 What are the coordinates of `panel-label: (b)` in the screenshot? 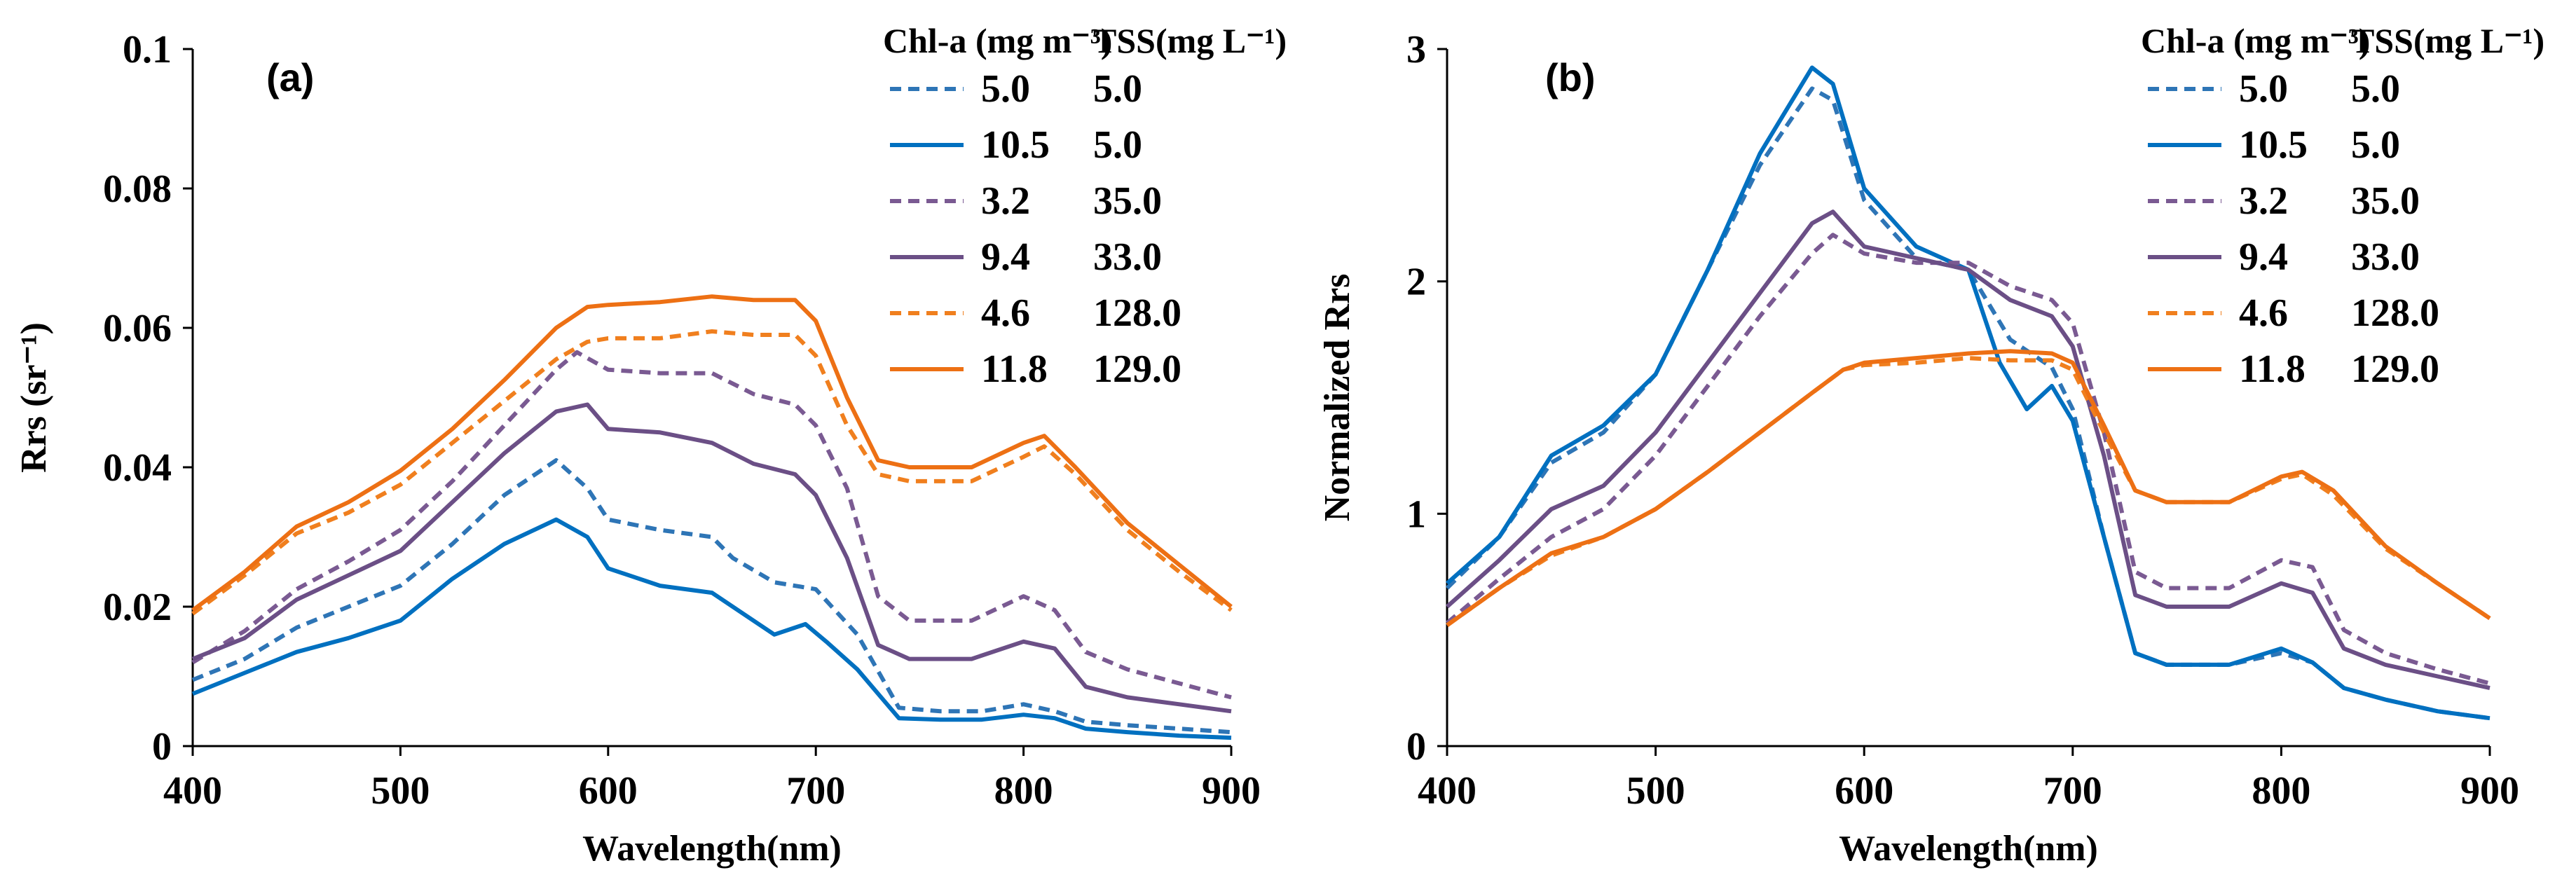 It's located at (1570, 77).